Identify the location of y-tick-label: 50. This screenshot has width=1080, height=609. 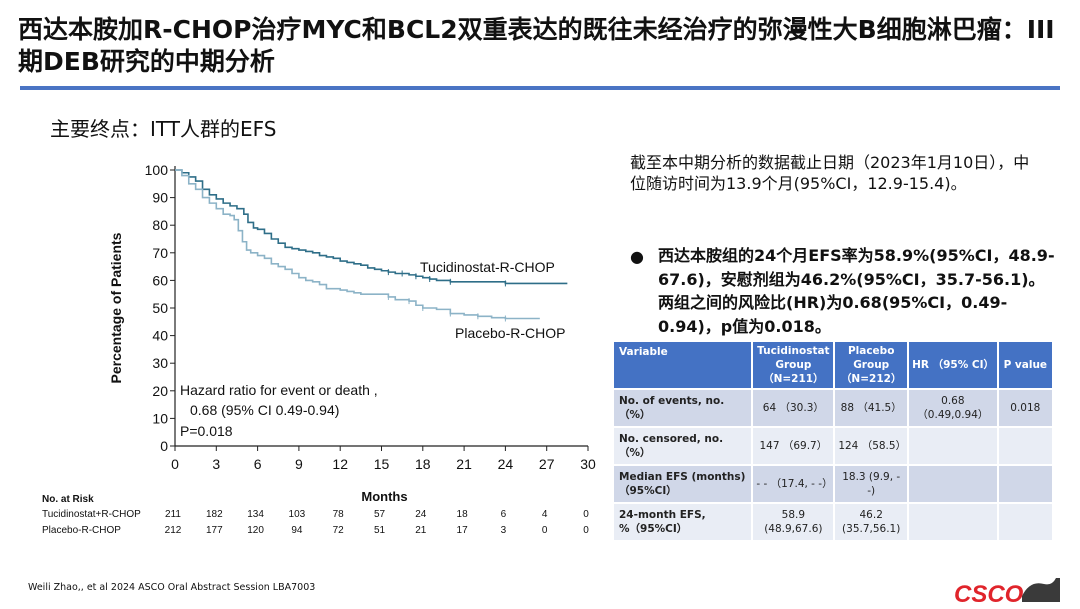
(160, 308).